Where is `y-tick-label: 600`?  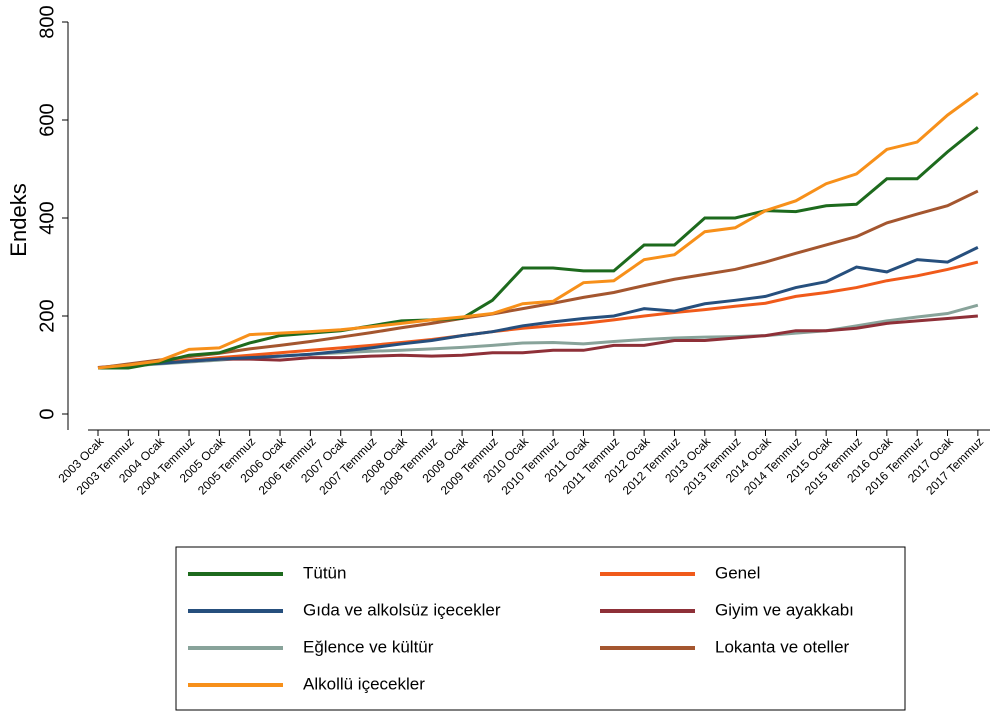 y-tick-label: 600 is located at coordinates (47, 119).